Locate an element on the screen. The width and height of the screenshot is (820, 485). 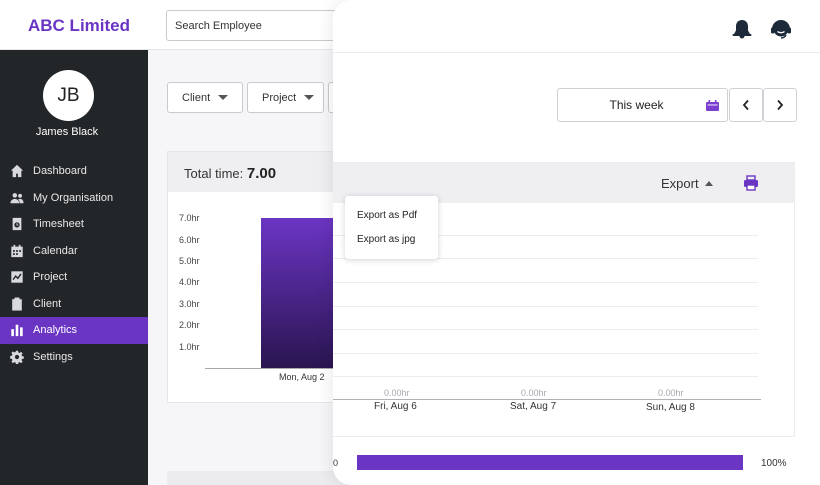
sidebar-item-analytics: Analytics is located at coordinates (74, 330).